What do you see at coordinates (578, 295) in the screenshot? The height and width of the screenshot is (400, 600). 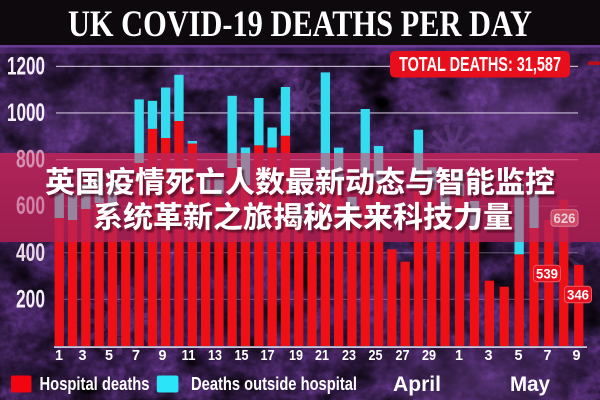 I see `svg-text: 346` at bounding box center [578, 295].